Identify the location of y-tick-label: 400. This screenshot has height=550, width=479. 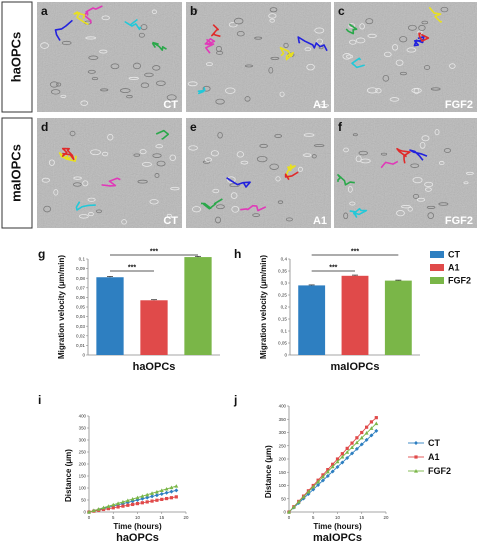
(283, 406).